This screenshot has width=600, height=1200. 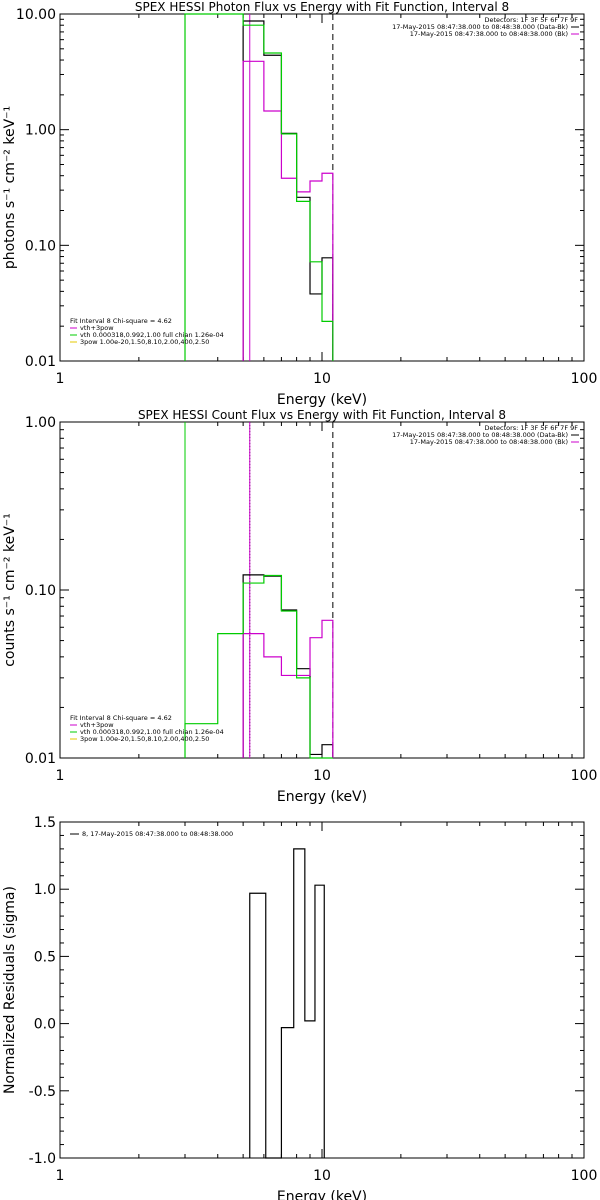 I want to click on y-axis-label: counts s⁻¹ cm⁻² keV⁻¹, so click(x=10, y=590).